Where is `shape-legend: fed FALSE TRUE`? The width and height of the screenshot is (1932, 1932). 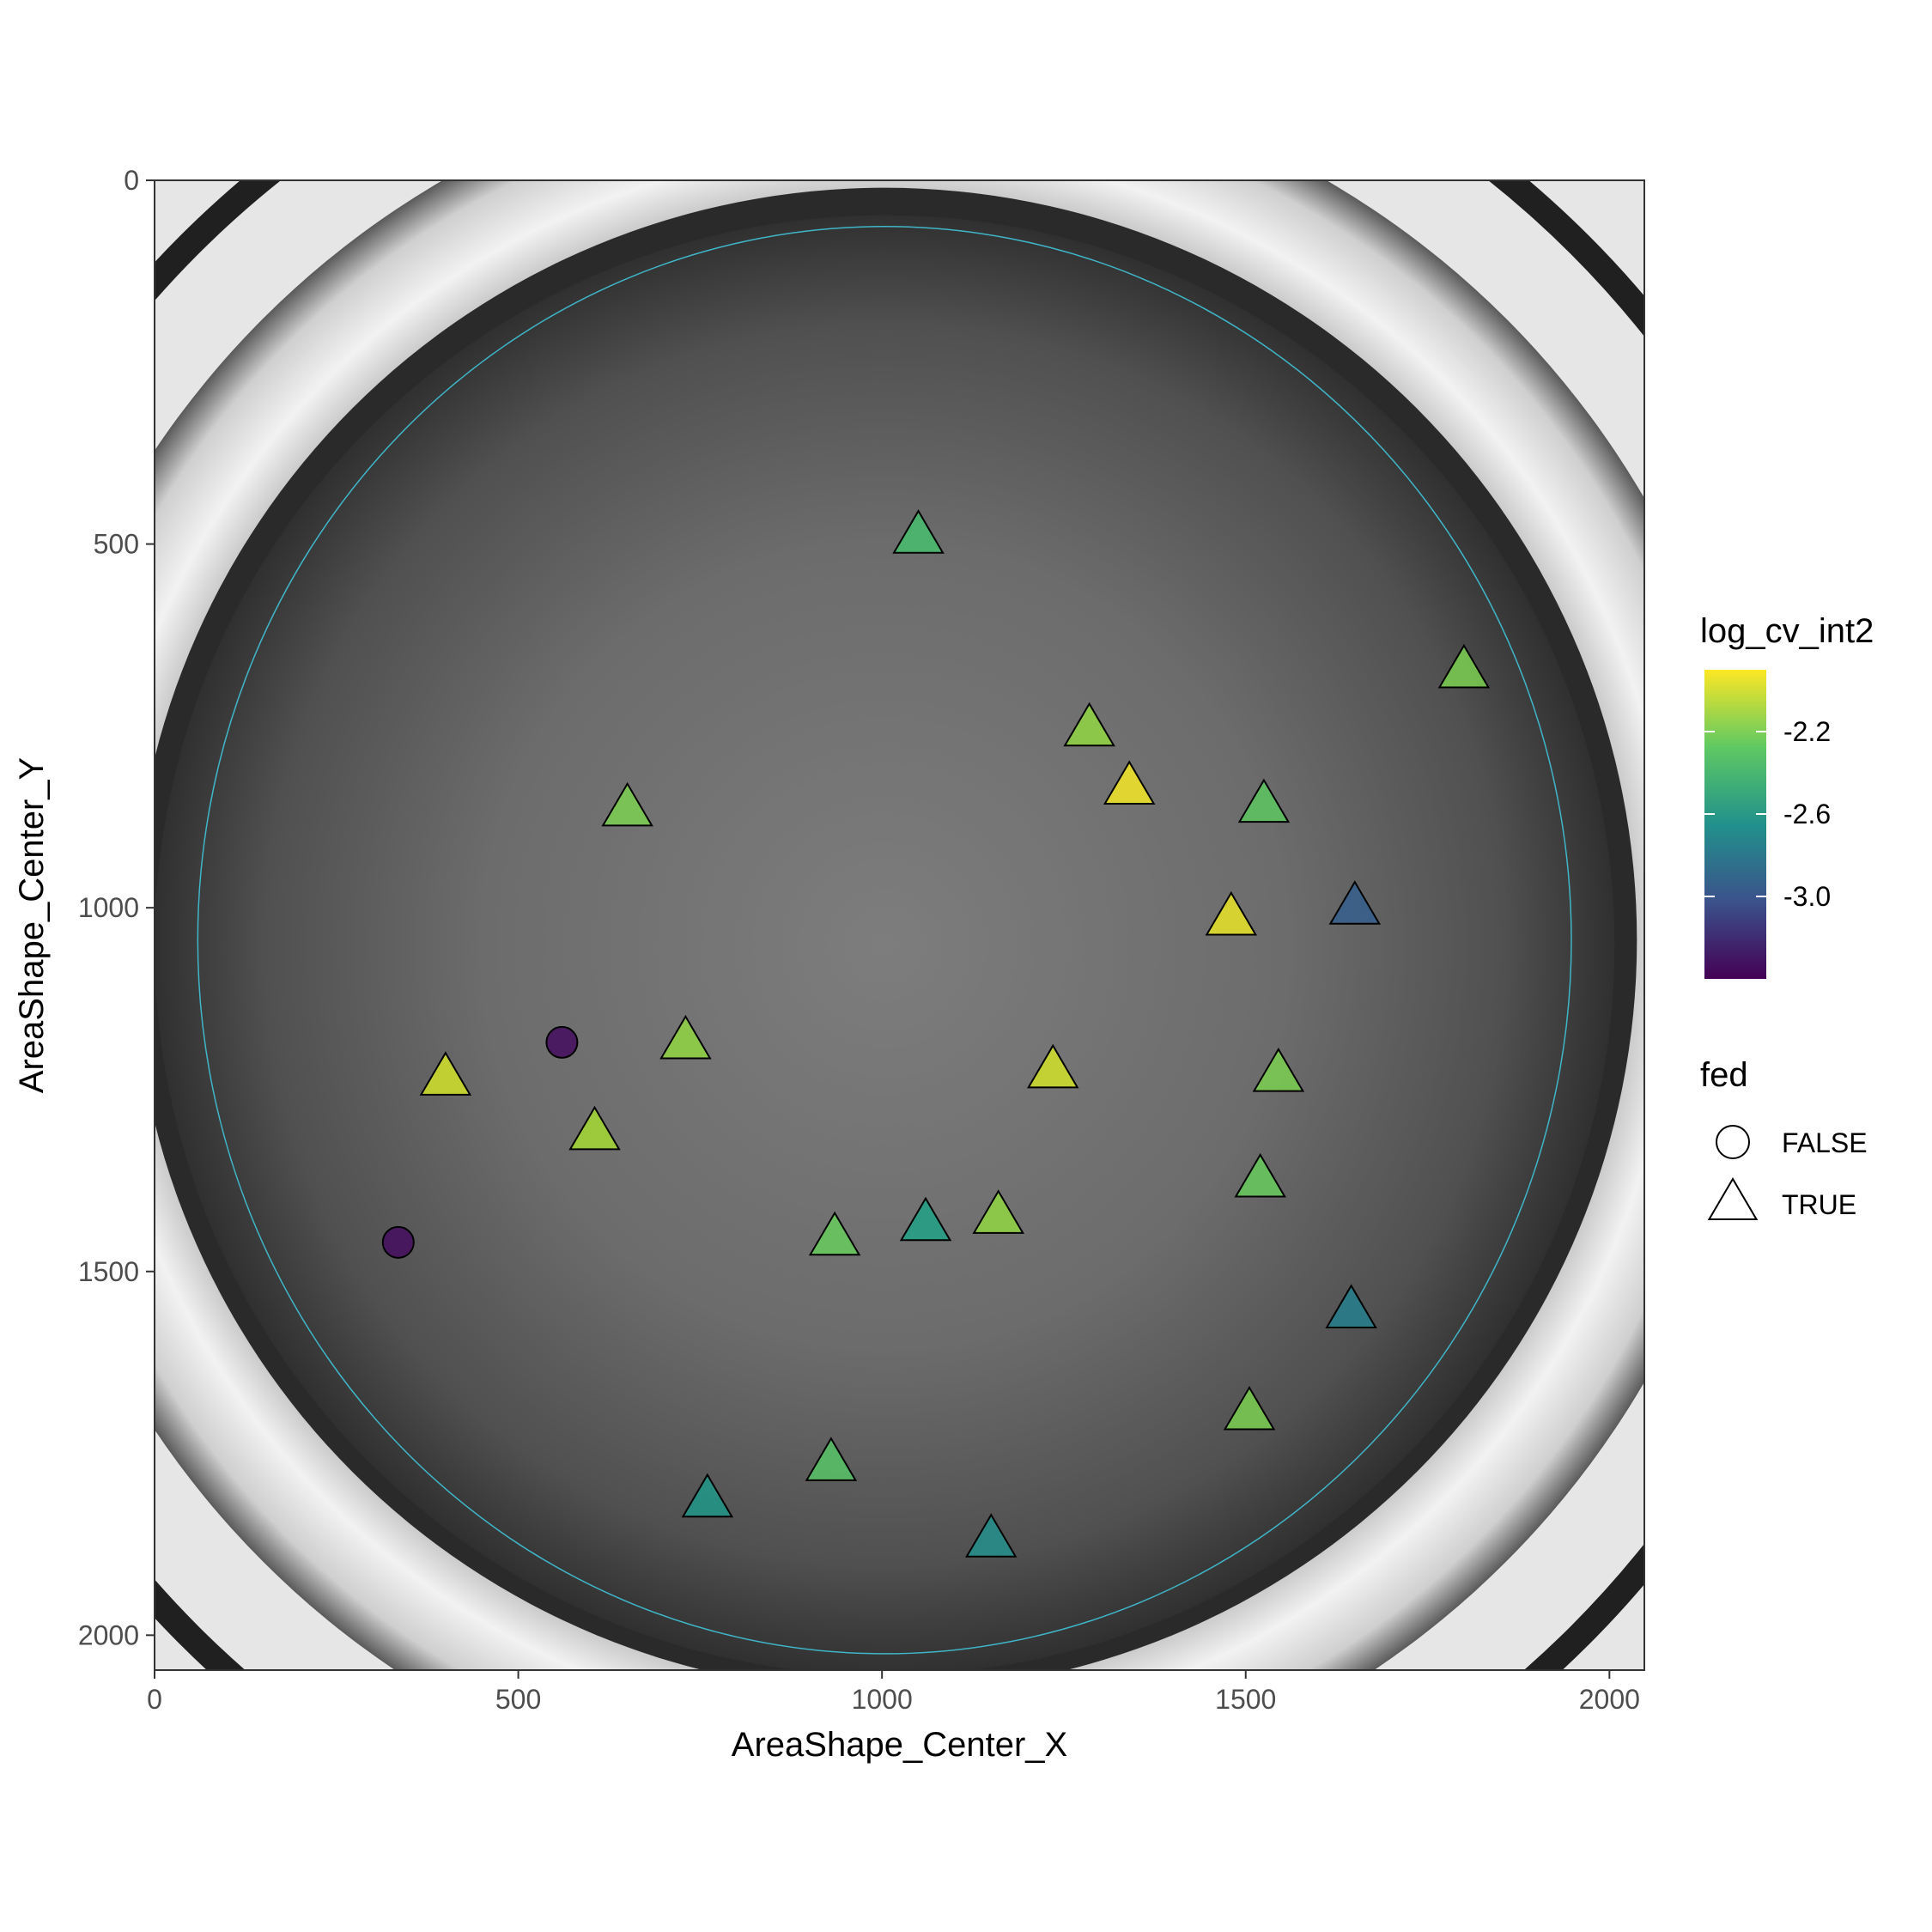
shape-legend: fed FALSE TRUE is located at coordinates (1784, 1138).